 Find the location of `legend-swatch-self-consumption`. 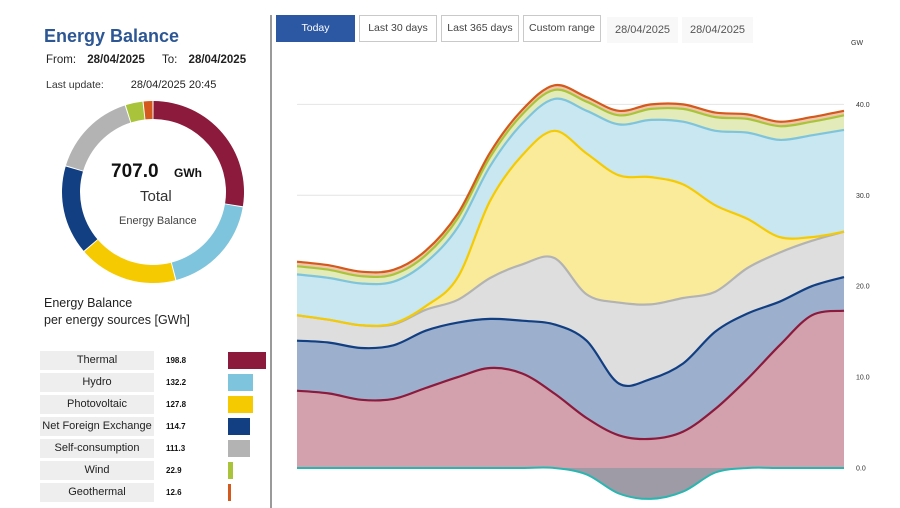

legend-swatch-self-consumption is located at coordinates (239, 448).